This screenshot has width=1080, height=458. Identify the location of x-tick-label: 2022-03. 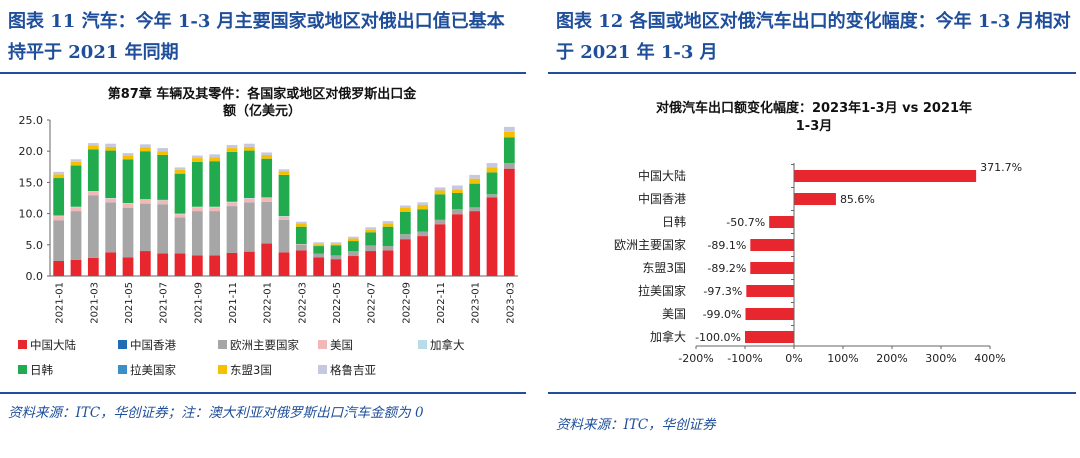
(302, 303).